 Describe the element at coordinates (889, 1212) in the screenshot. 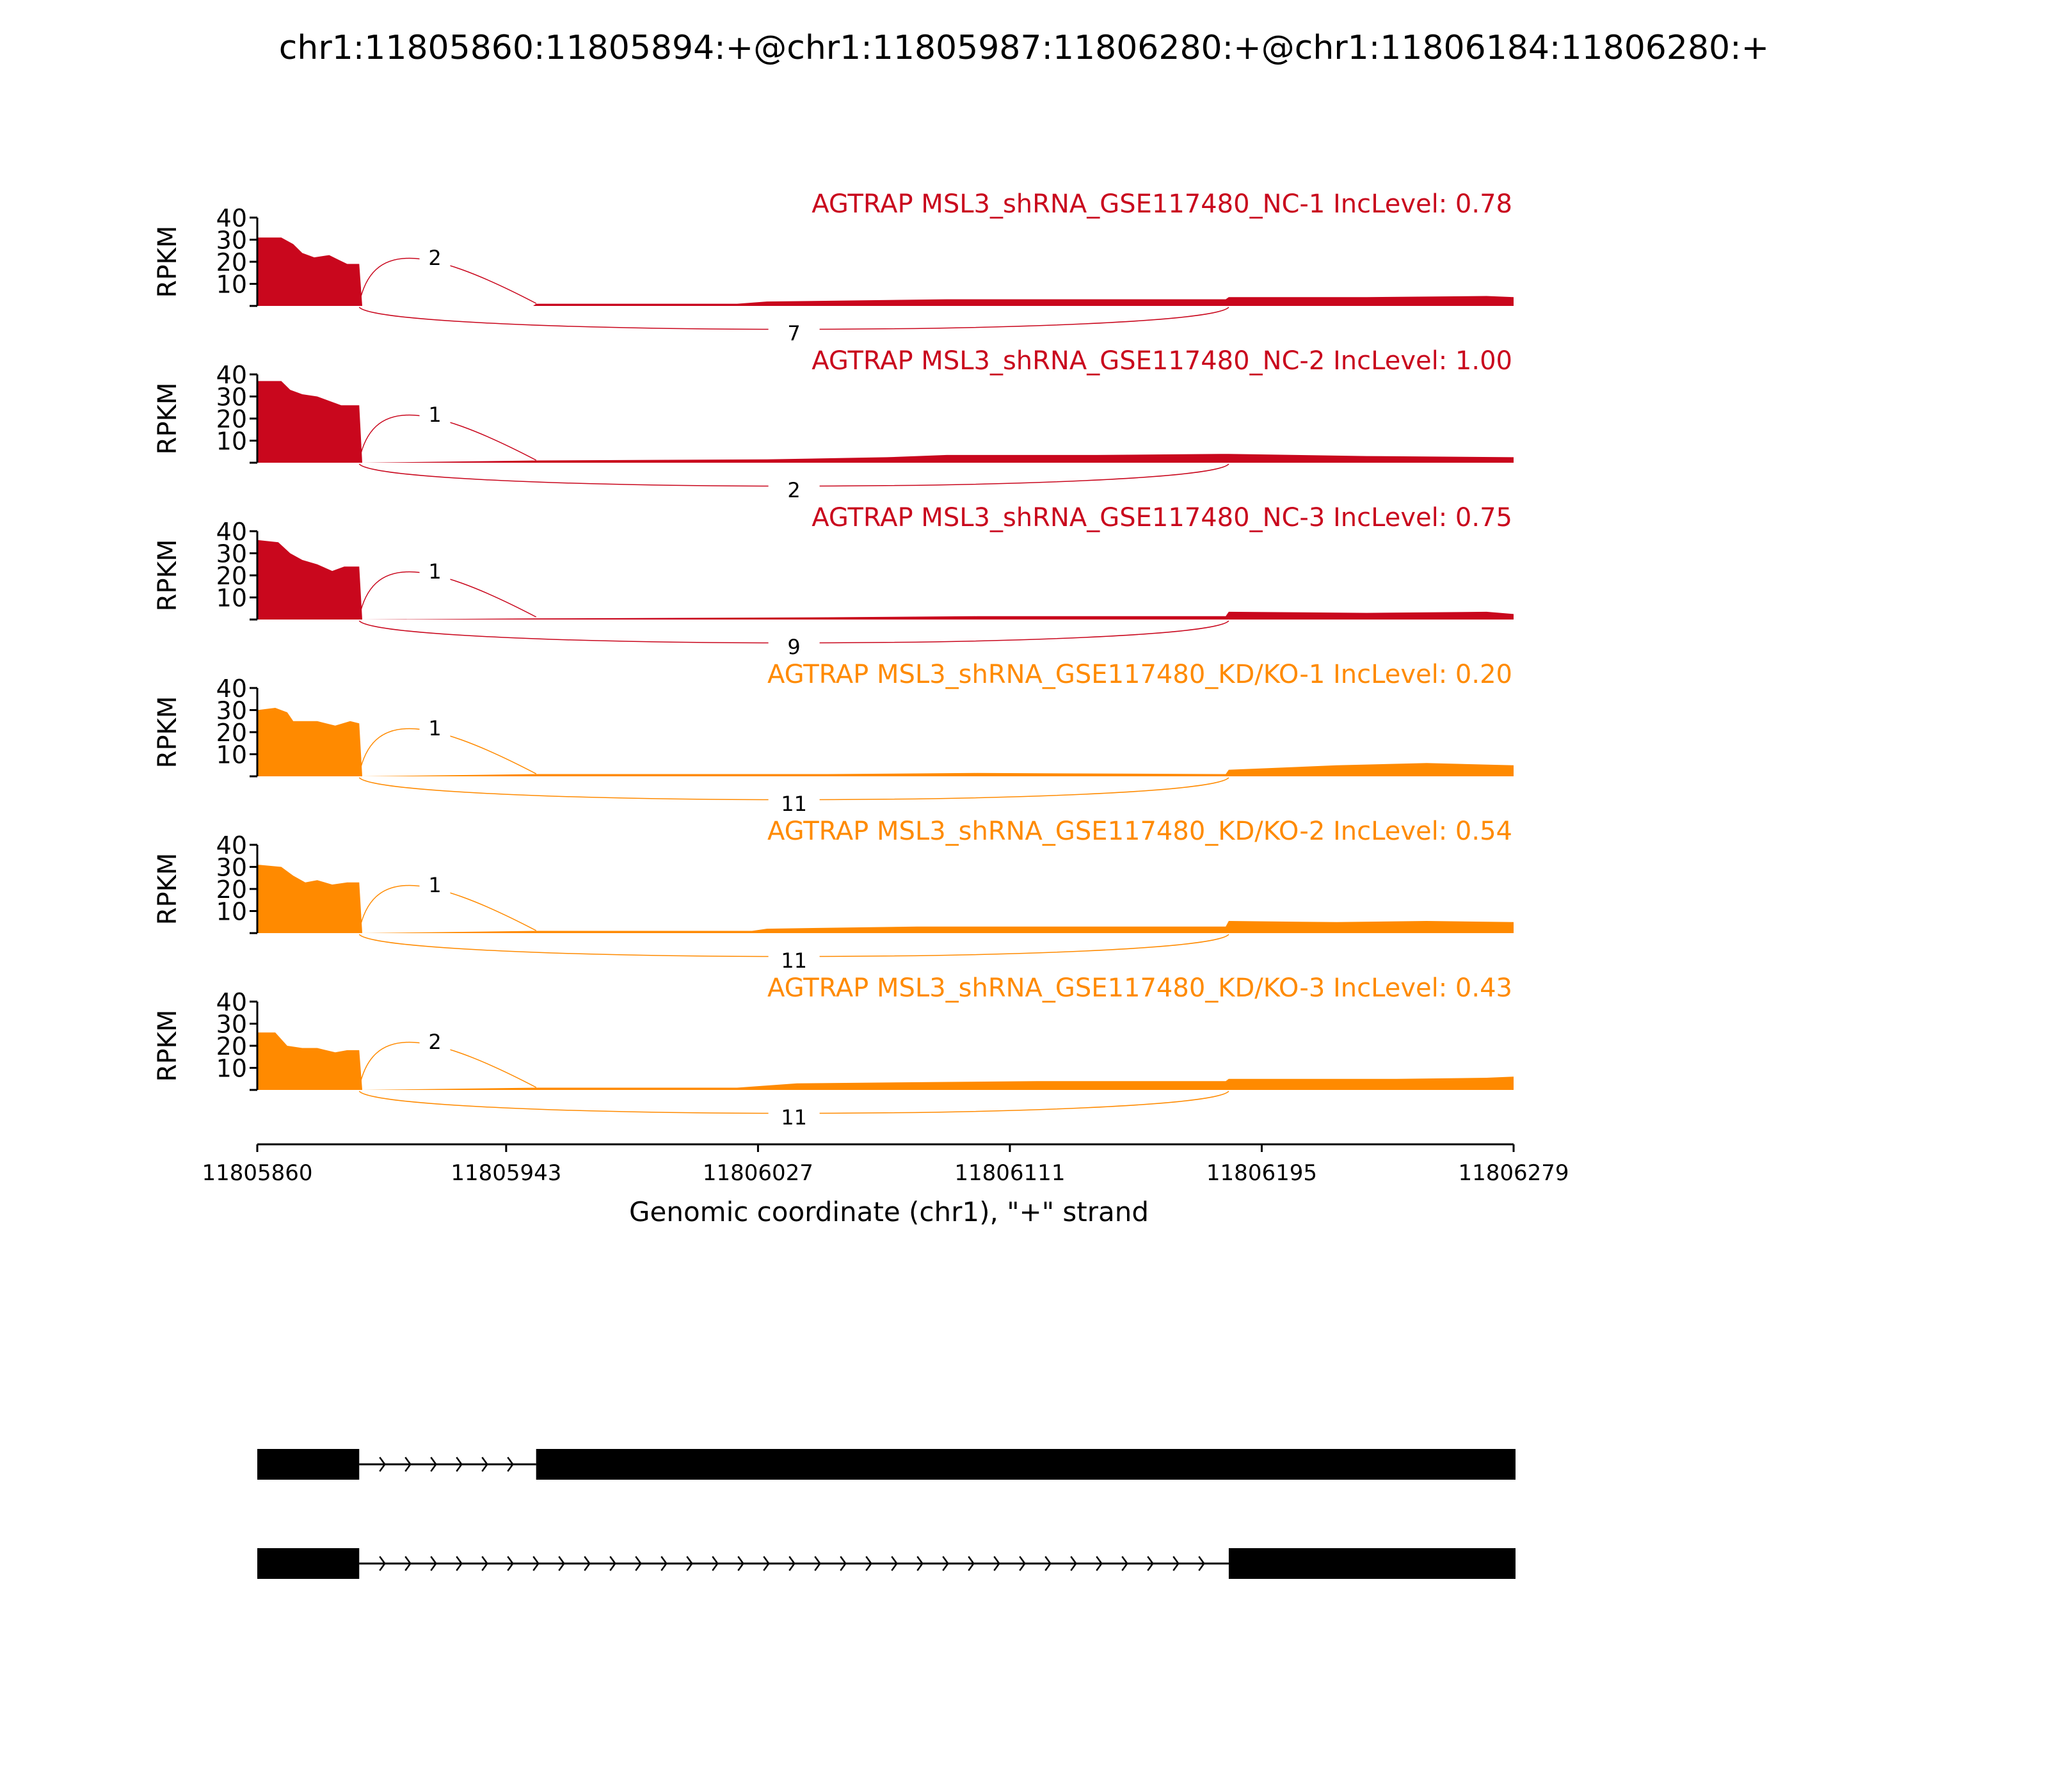

I see `x-axis-label: Genomic coordinate (chr1), "+" strand` at that location.